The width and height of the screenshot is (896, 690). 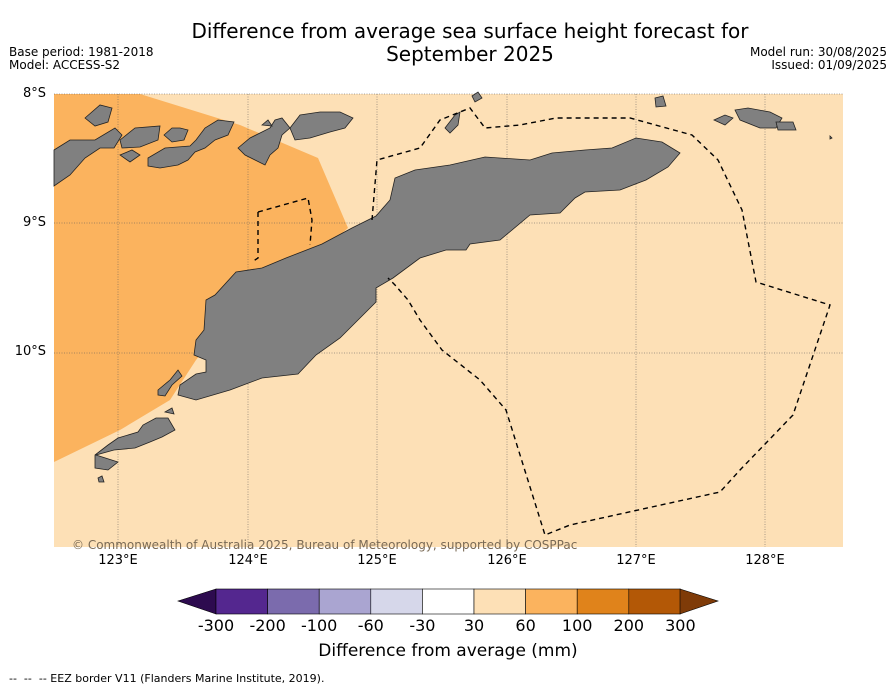 I want to click on colorbar-tick-label: 100, so click(x=577, y=625).